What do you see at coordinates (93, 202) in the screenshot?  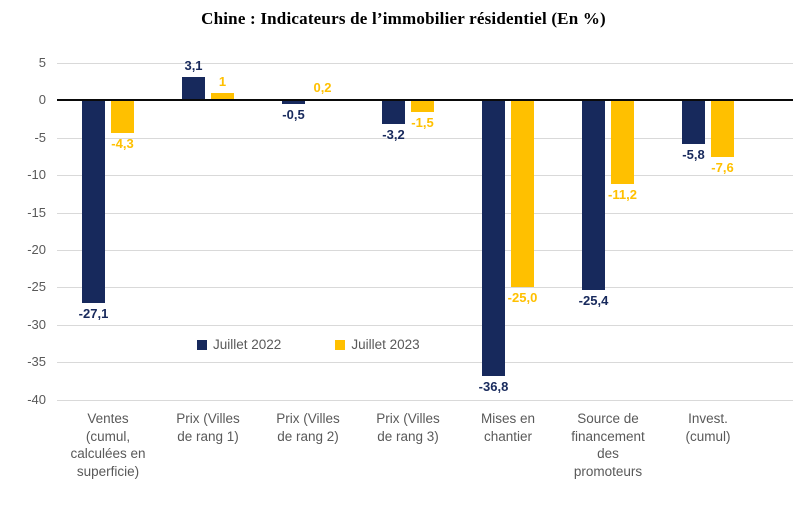 I see `bar-juillet-2022-c0` at bounding box center [93, 202].